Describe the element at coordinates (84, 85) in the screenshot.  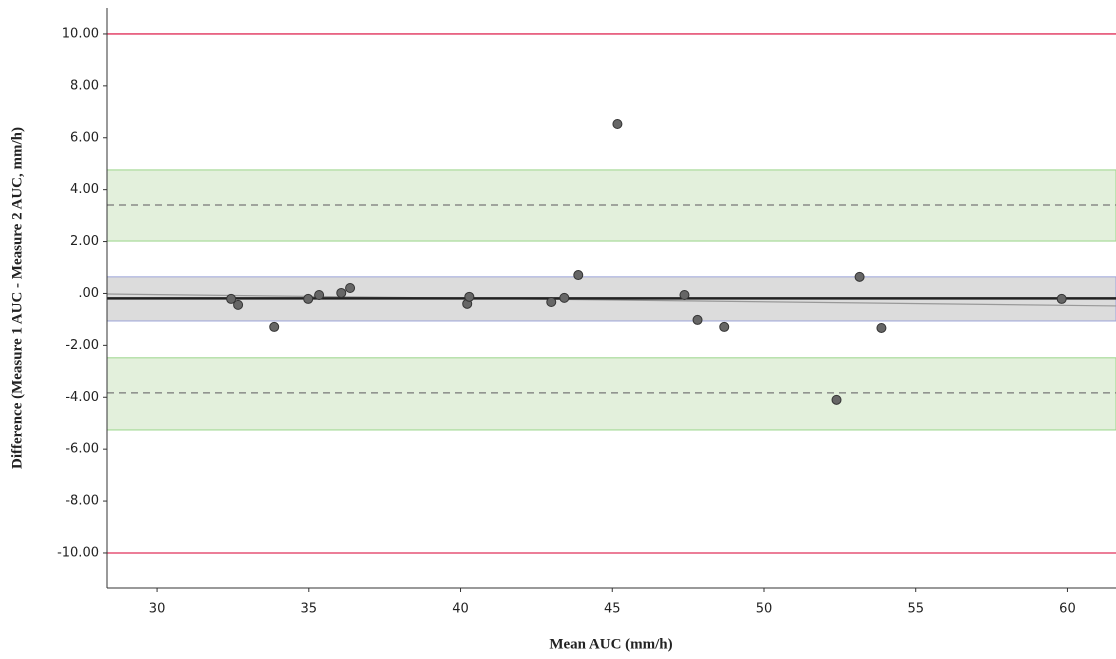
I see `y-tick-label: 8.00` at that location.